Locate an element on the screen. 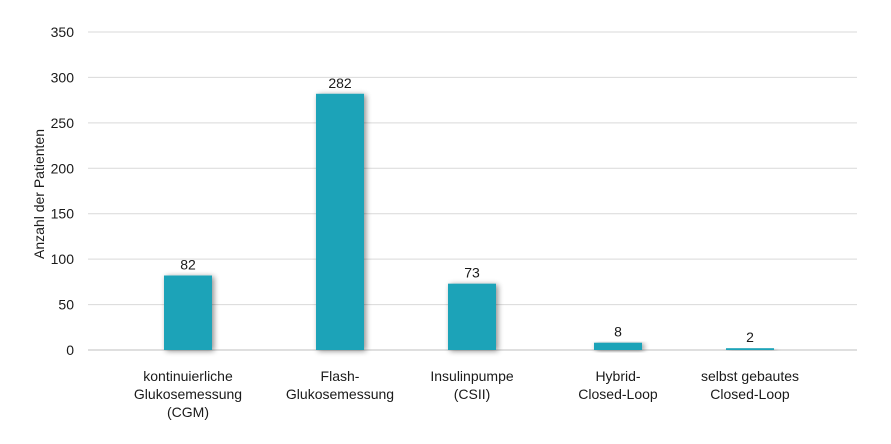 The width and height of the screenshot is (891, 444). data-label: 82 is located at coordinates (188, 264).